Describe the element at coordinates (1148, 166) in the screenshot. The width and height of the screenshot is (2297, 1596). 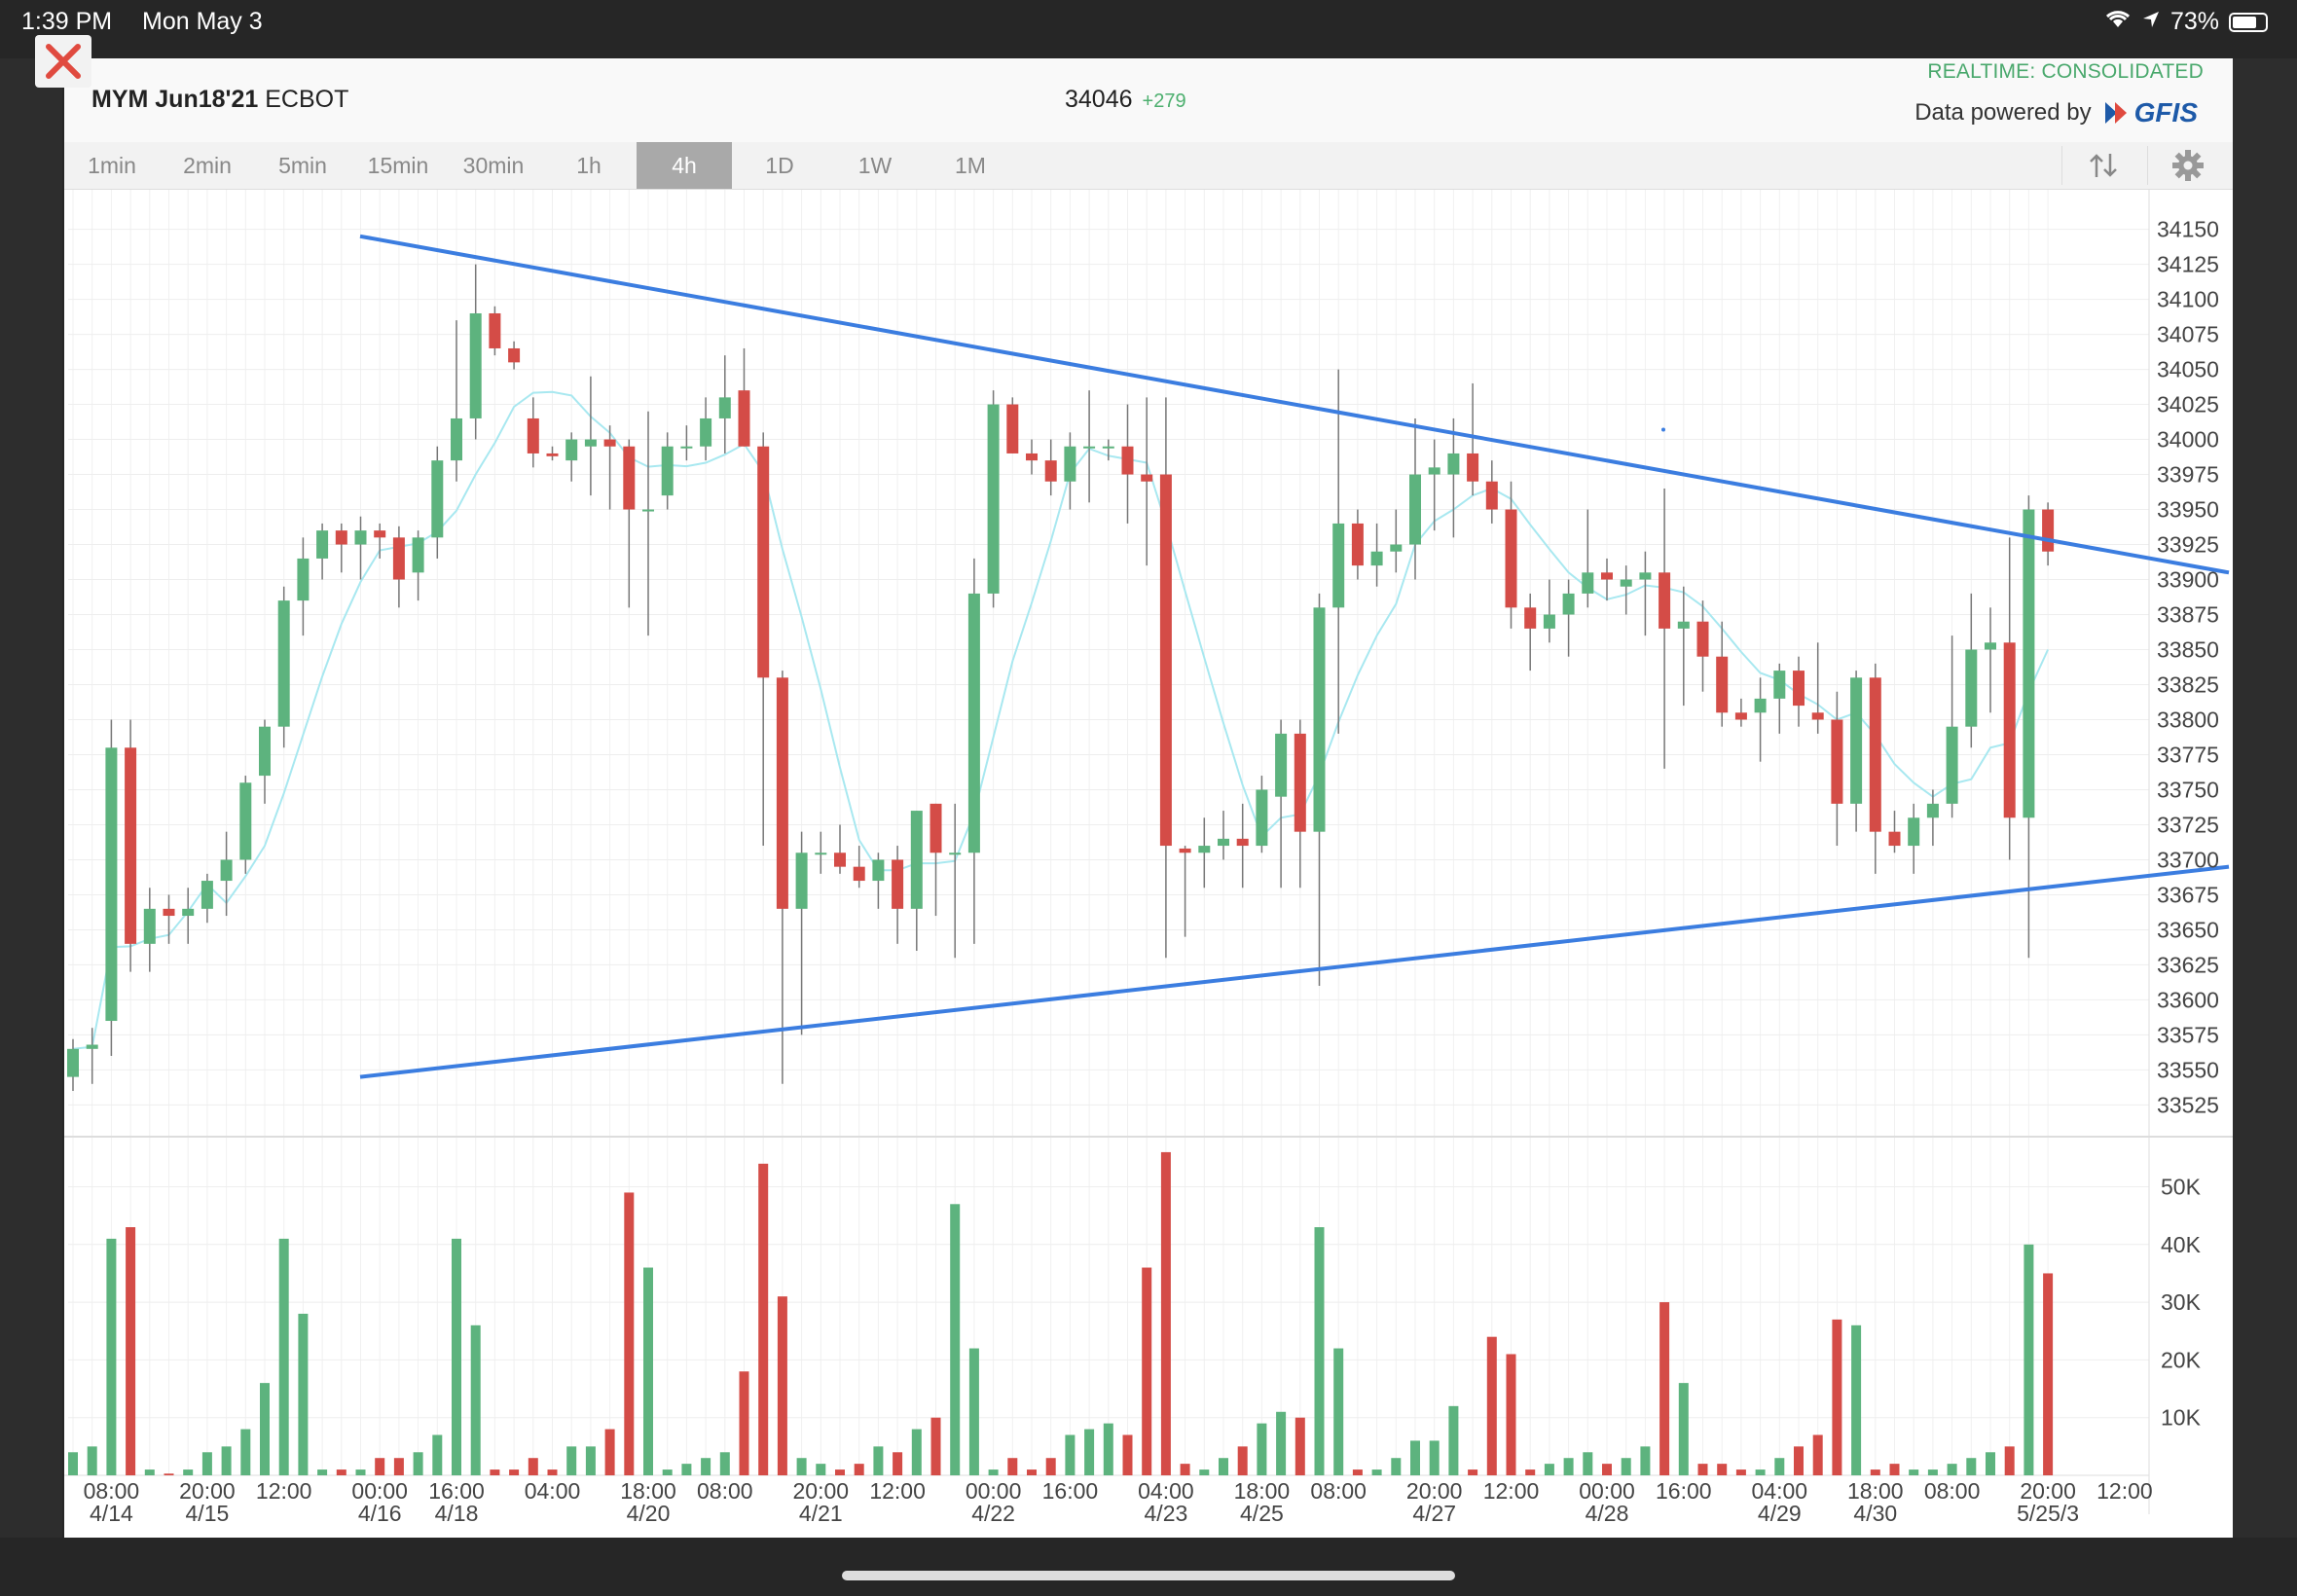
I see `timeframe-toolbar: 1min 2min 5min 15min 30min 1h 4h 1D 1W 1M` at that location.